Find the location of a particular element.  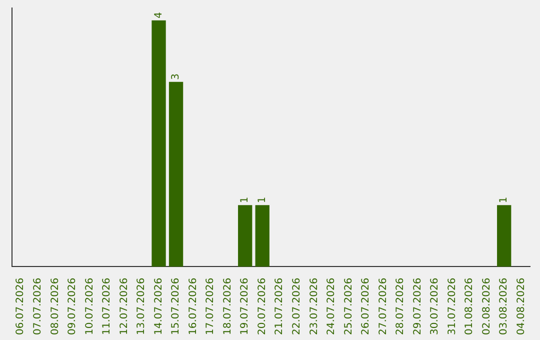

x-tick-label: 13.07.2026 is located at coordinates (142, 307).